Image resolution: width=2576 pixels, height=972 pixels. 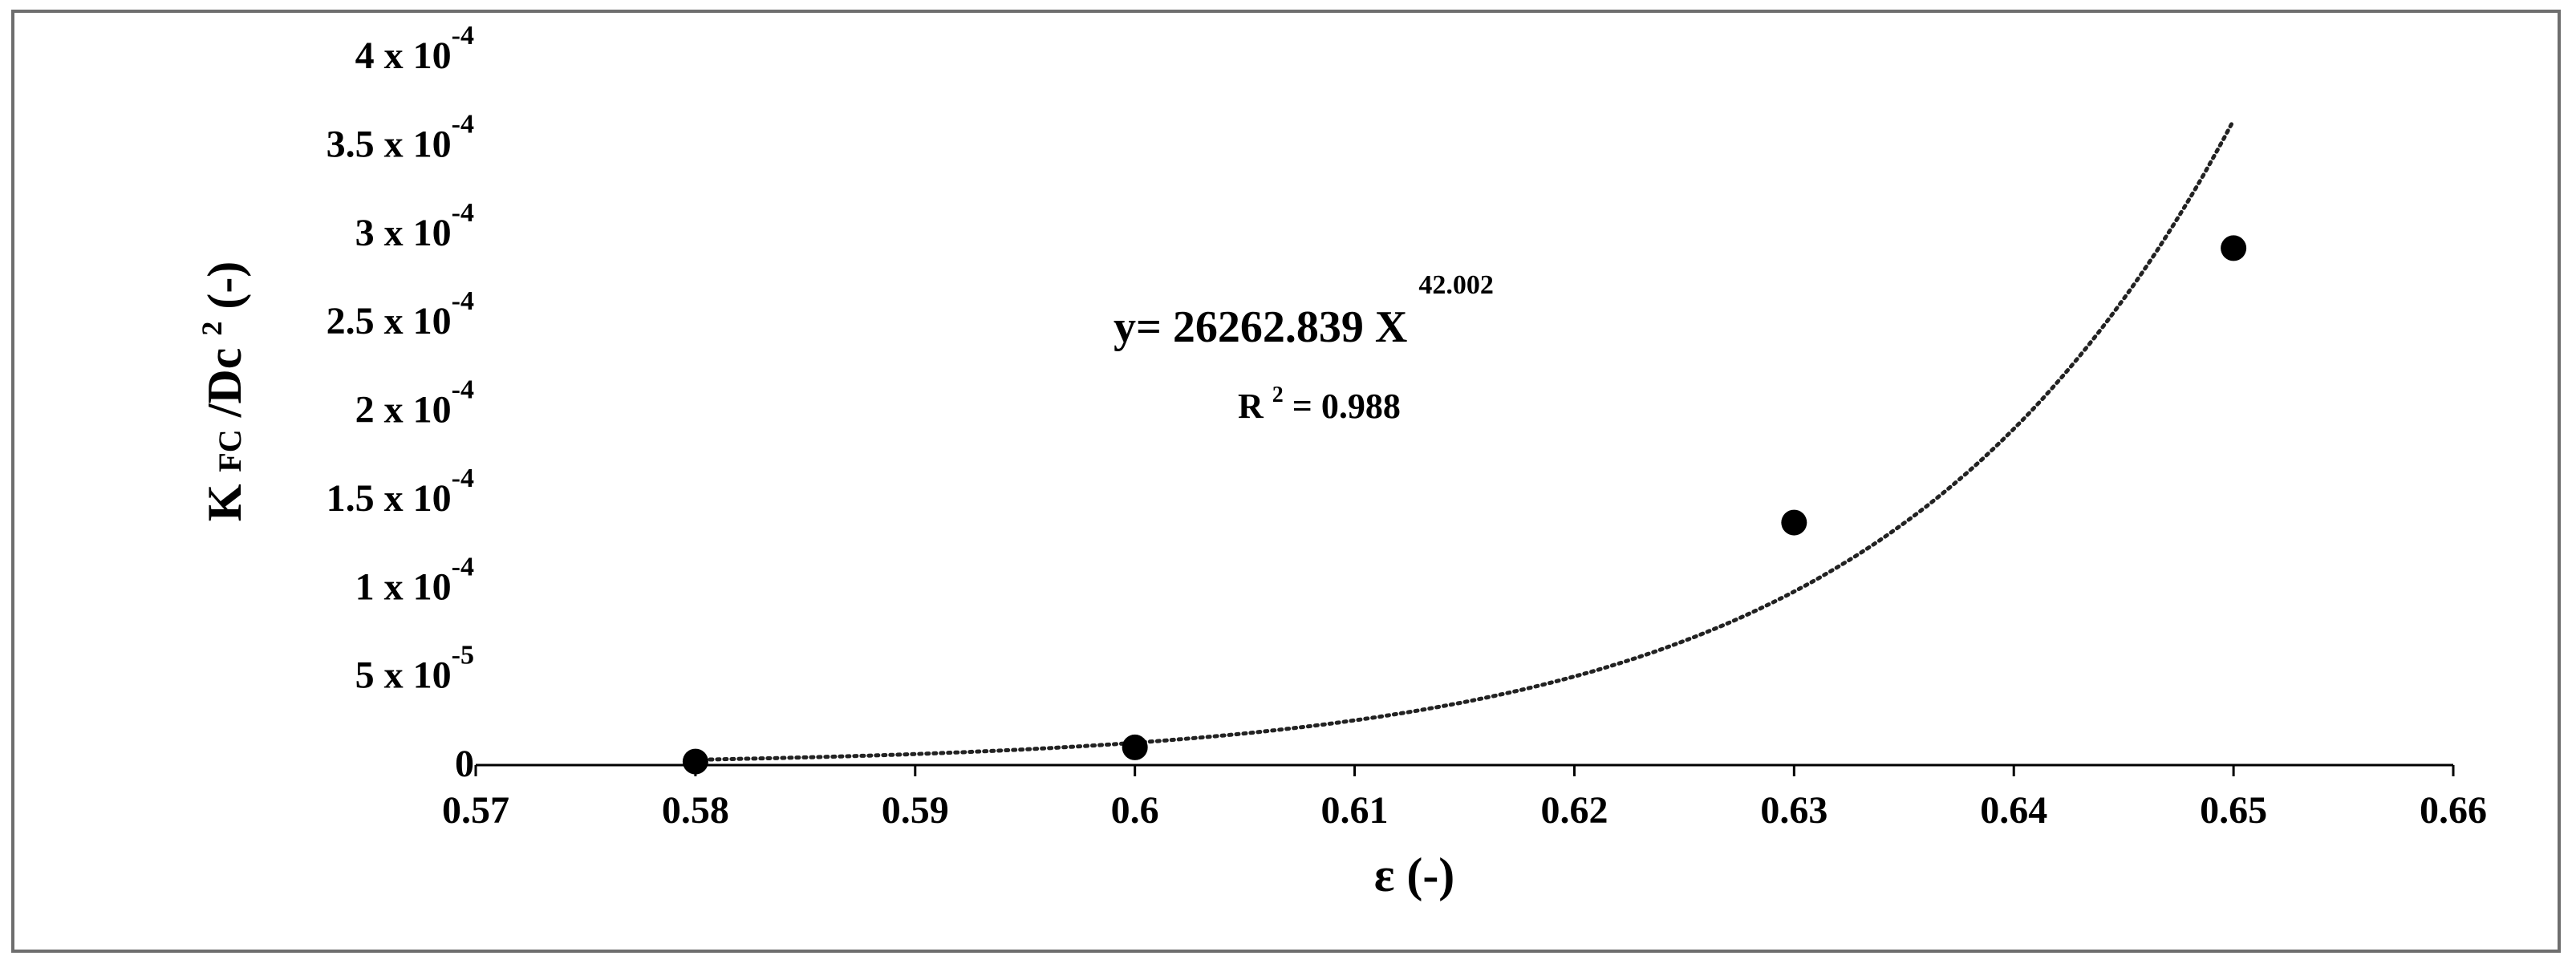 What do you see at coordinates (2233, 810) in the screenshot?
I see `x-tick-label: 0.65` at bounding box center [2233, 810].